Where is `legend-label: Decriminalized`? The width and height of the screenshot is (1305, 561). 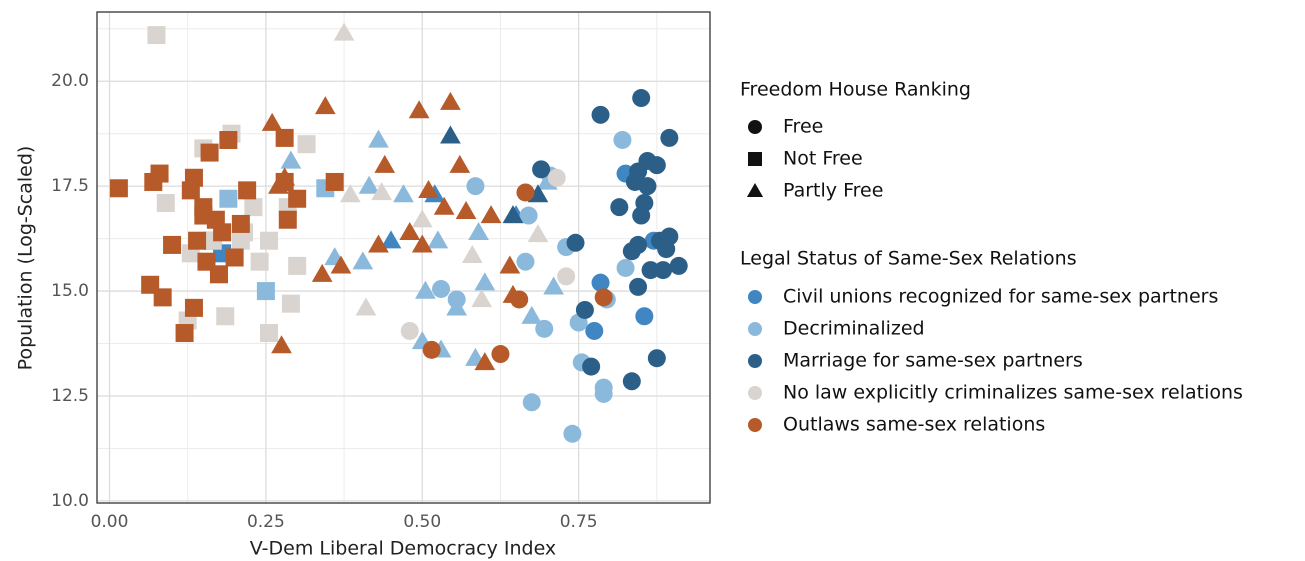 legend-label: Decriminalized is located at coordinates (854, 329).